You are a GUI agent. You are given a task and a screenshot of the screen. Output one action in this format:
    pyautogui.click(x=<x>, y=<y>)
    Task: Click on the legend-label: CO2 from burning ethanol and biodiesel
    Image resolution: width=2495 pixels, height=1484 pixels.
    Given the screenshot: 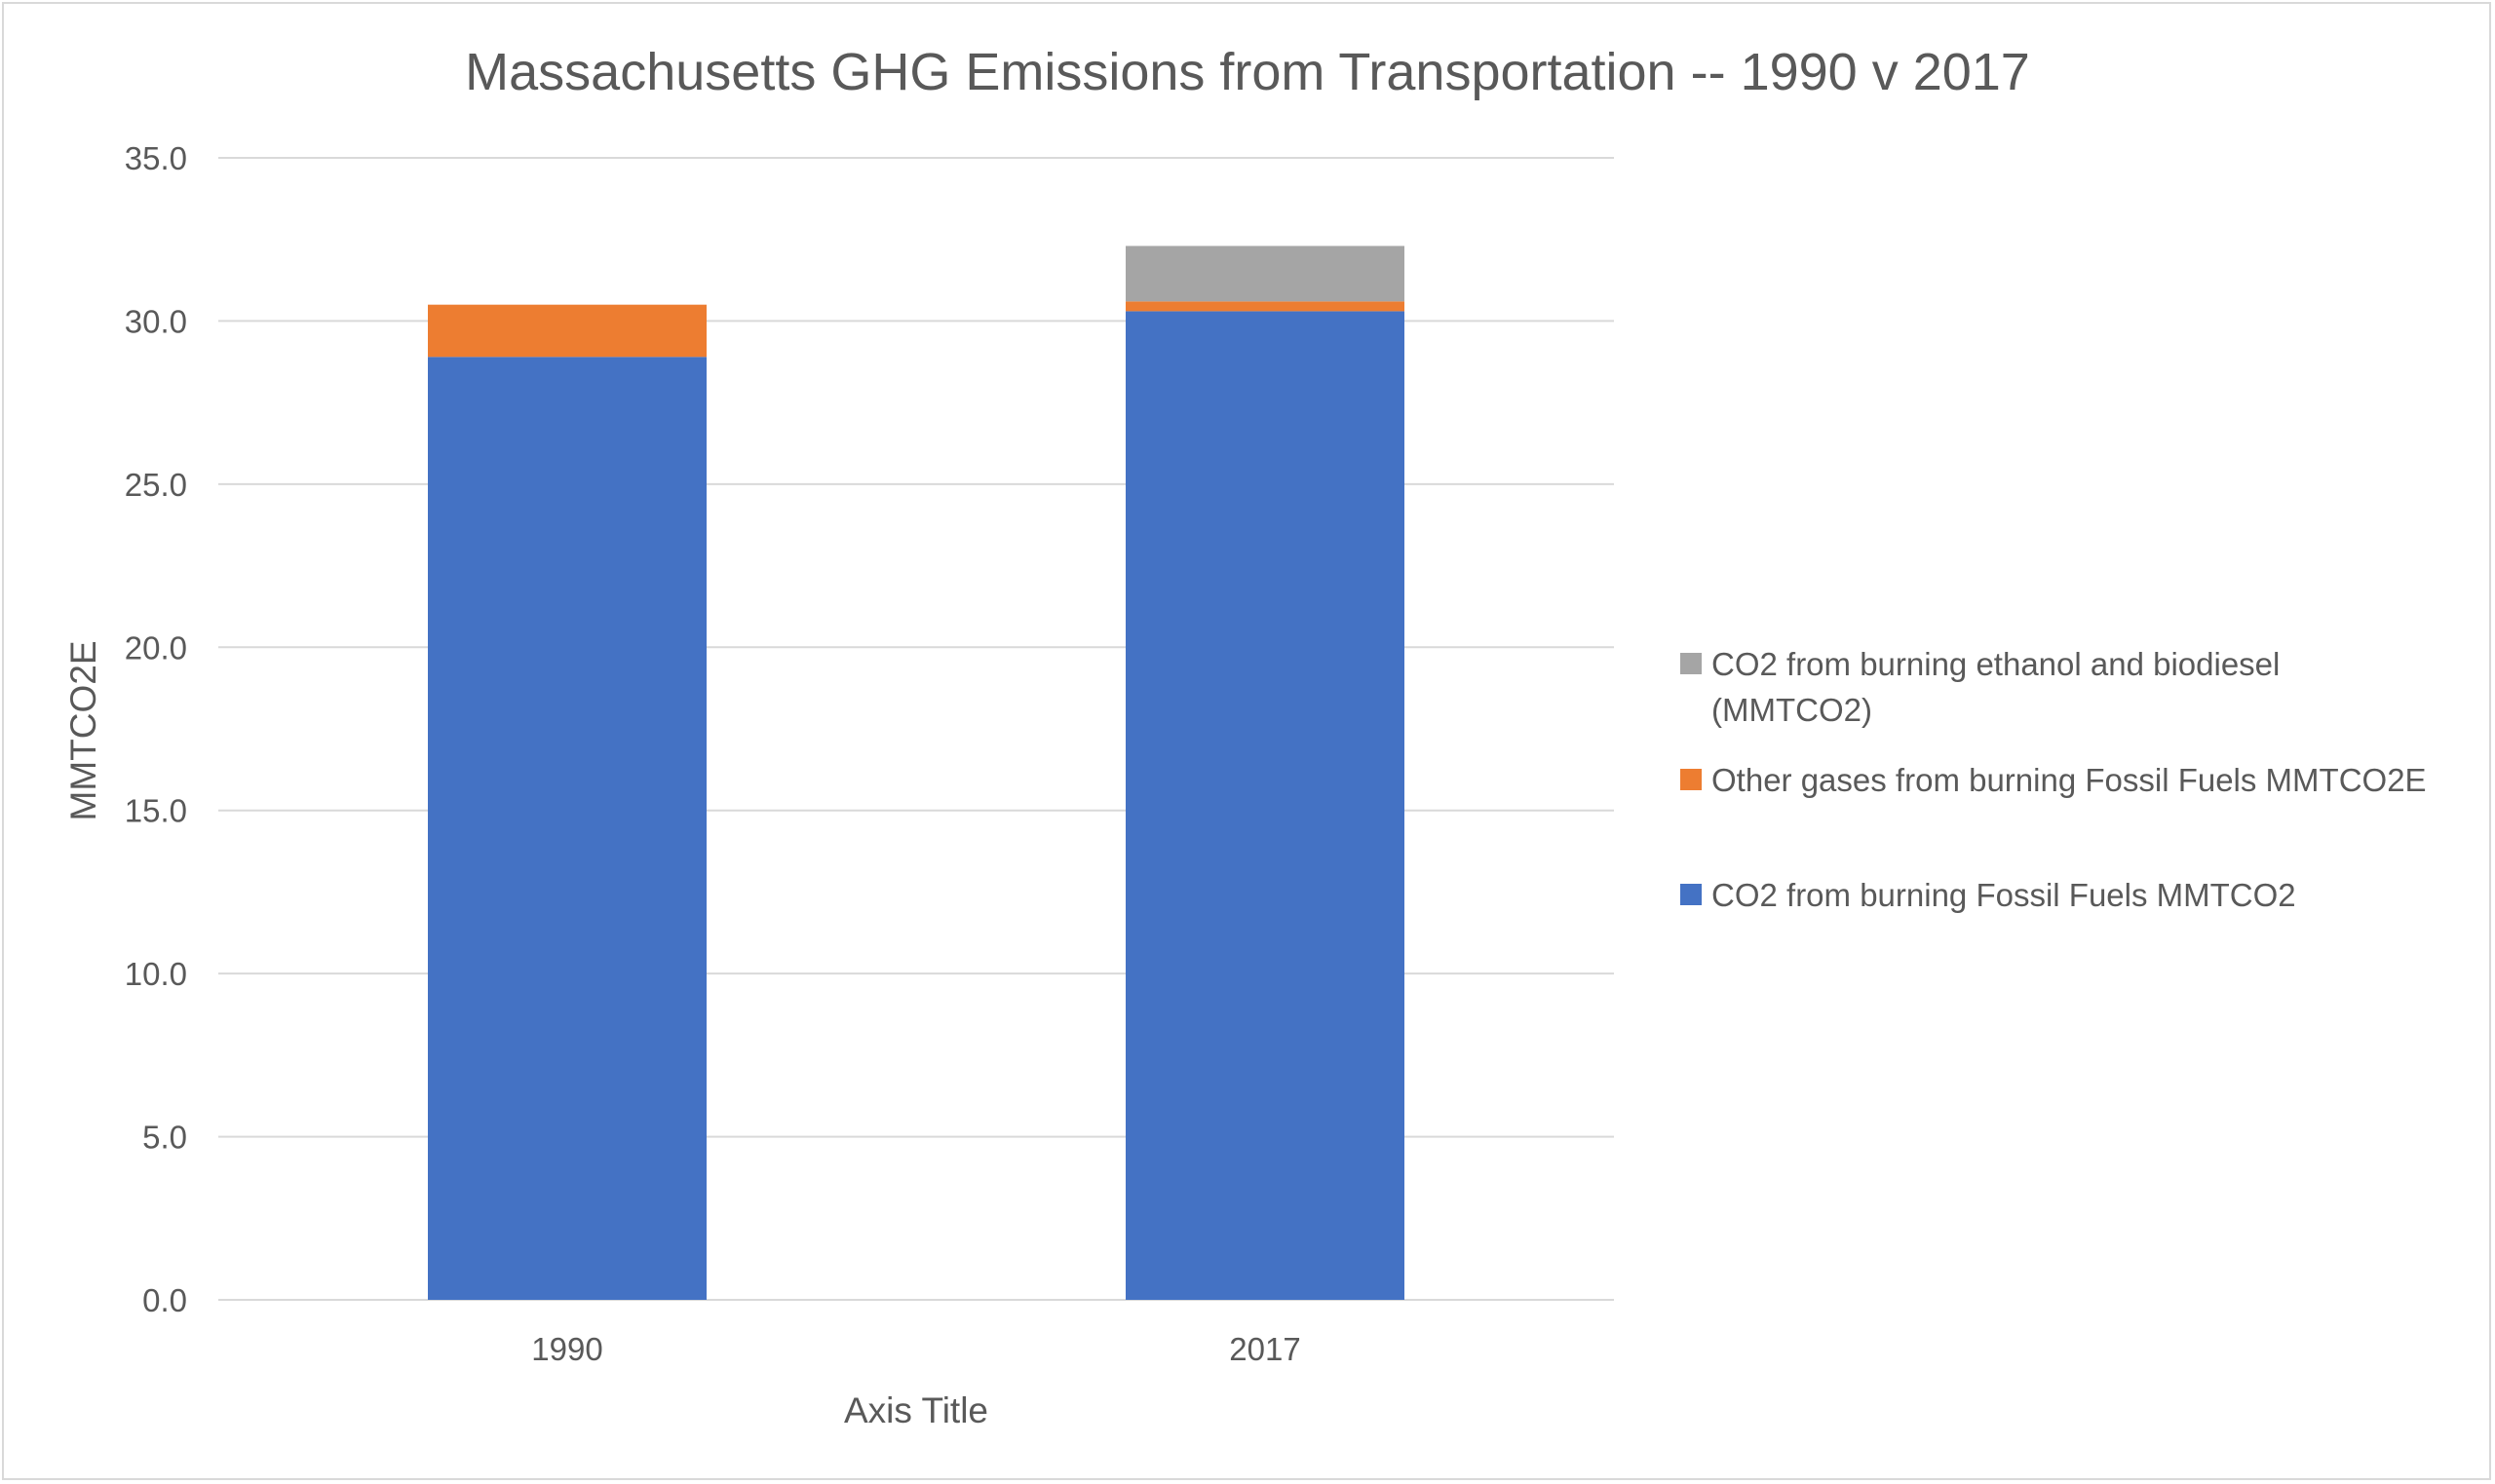 What is the action you would take?
    pyautogui.click(x=1995, y=664)
    